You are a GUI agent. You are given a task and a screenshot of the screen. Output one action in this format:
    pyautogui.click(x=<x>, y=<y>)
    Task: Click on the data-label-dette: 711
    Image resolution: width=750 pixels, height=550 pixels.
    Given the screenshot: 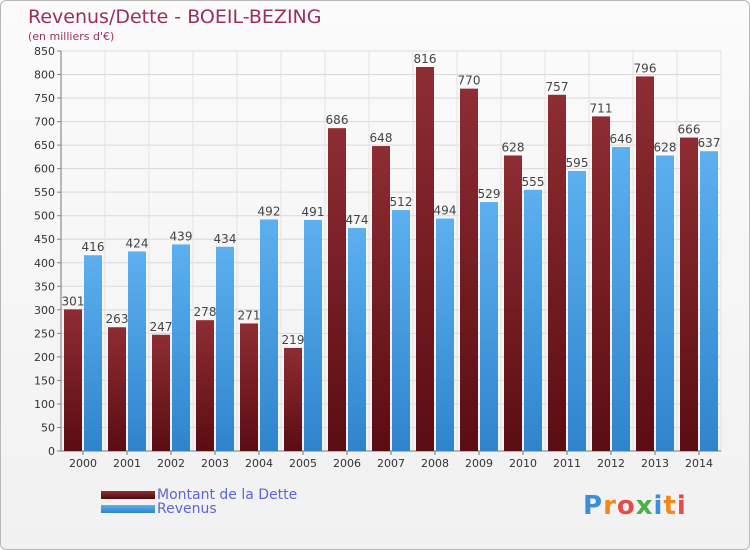 What is the action you would take?
    pyautogui.click(x=601, y=108)
    